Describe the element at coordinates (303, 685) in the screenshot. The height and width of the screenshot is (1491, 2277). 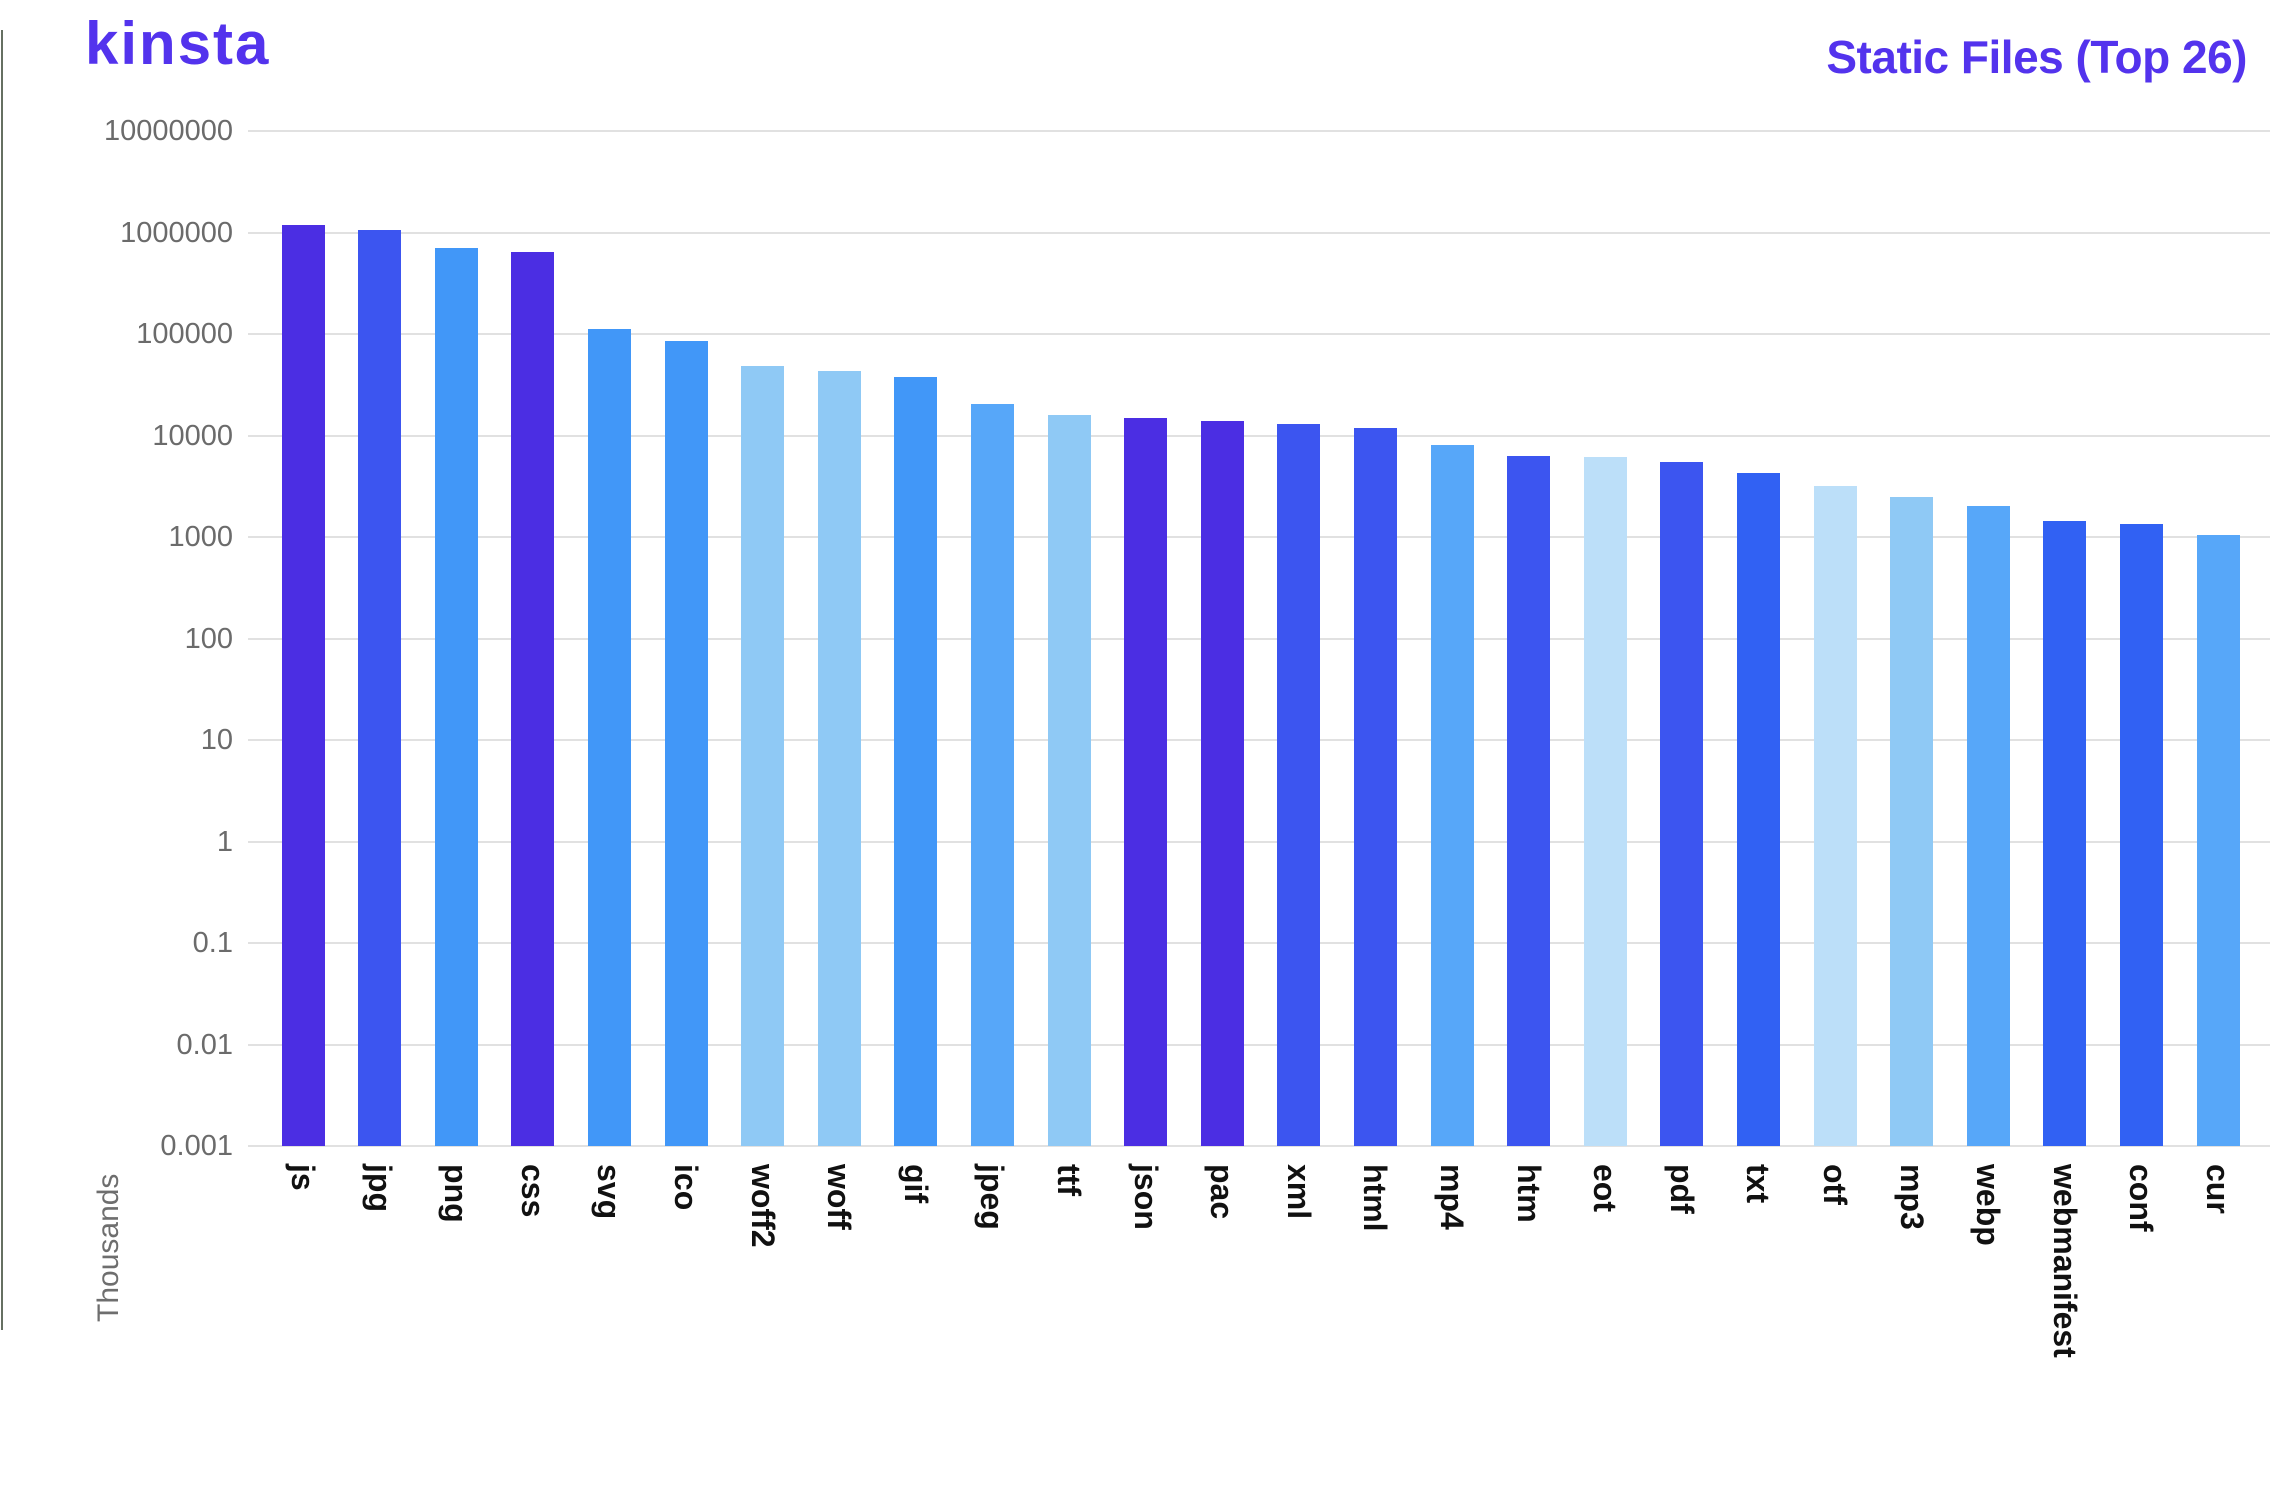
I see `bar-js` at that location.